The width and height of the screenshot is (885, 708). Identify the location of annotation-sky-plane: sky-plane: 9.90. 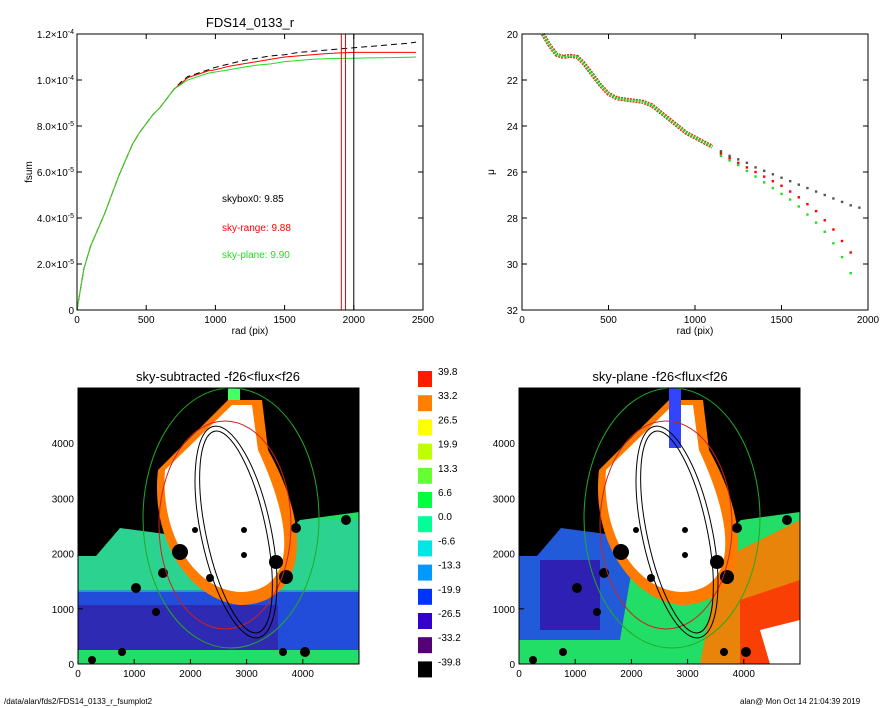
(256, 255).